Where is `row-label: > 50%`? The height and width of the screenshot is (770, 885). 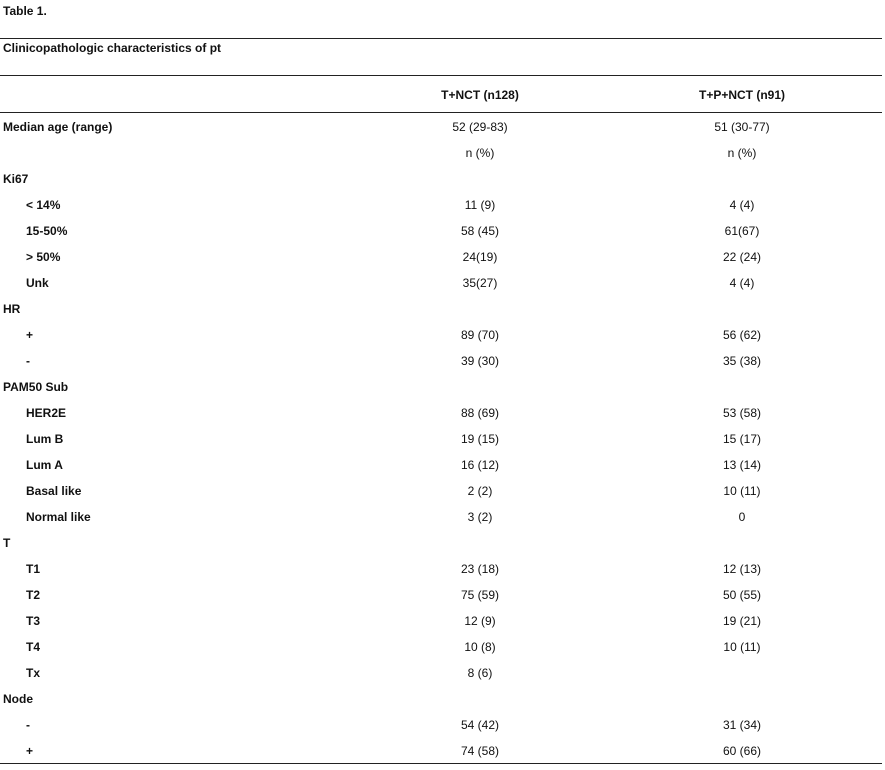
row-label: > 50% is located at coordinates (43, 257).